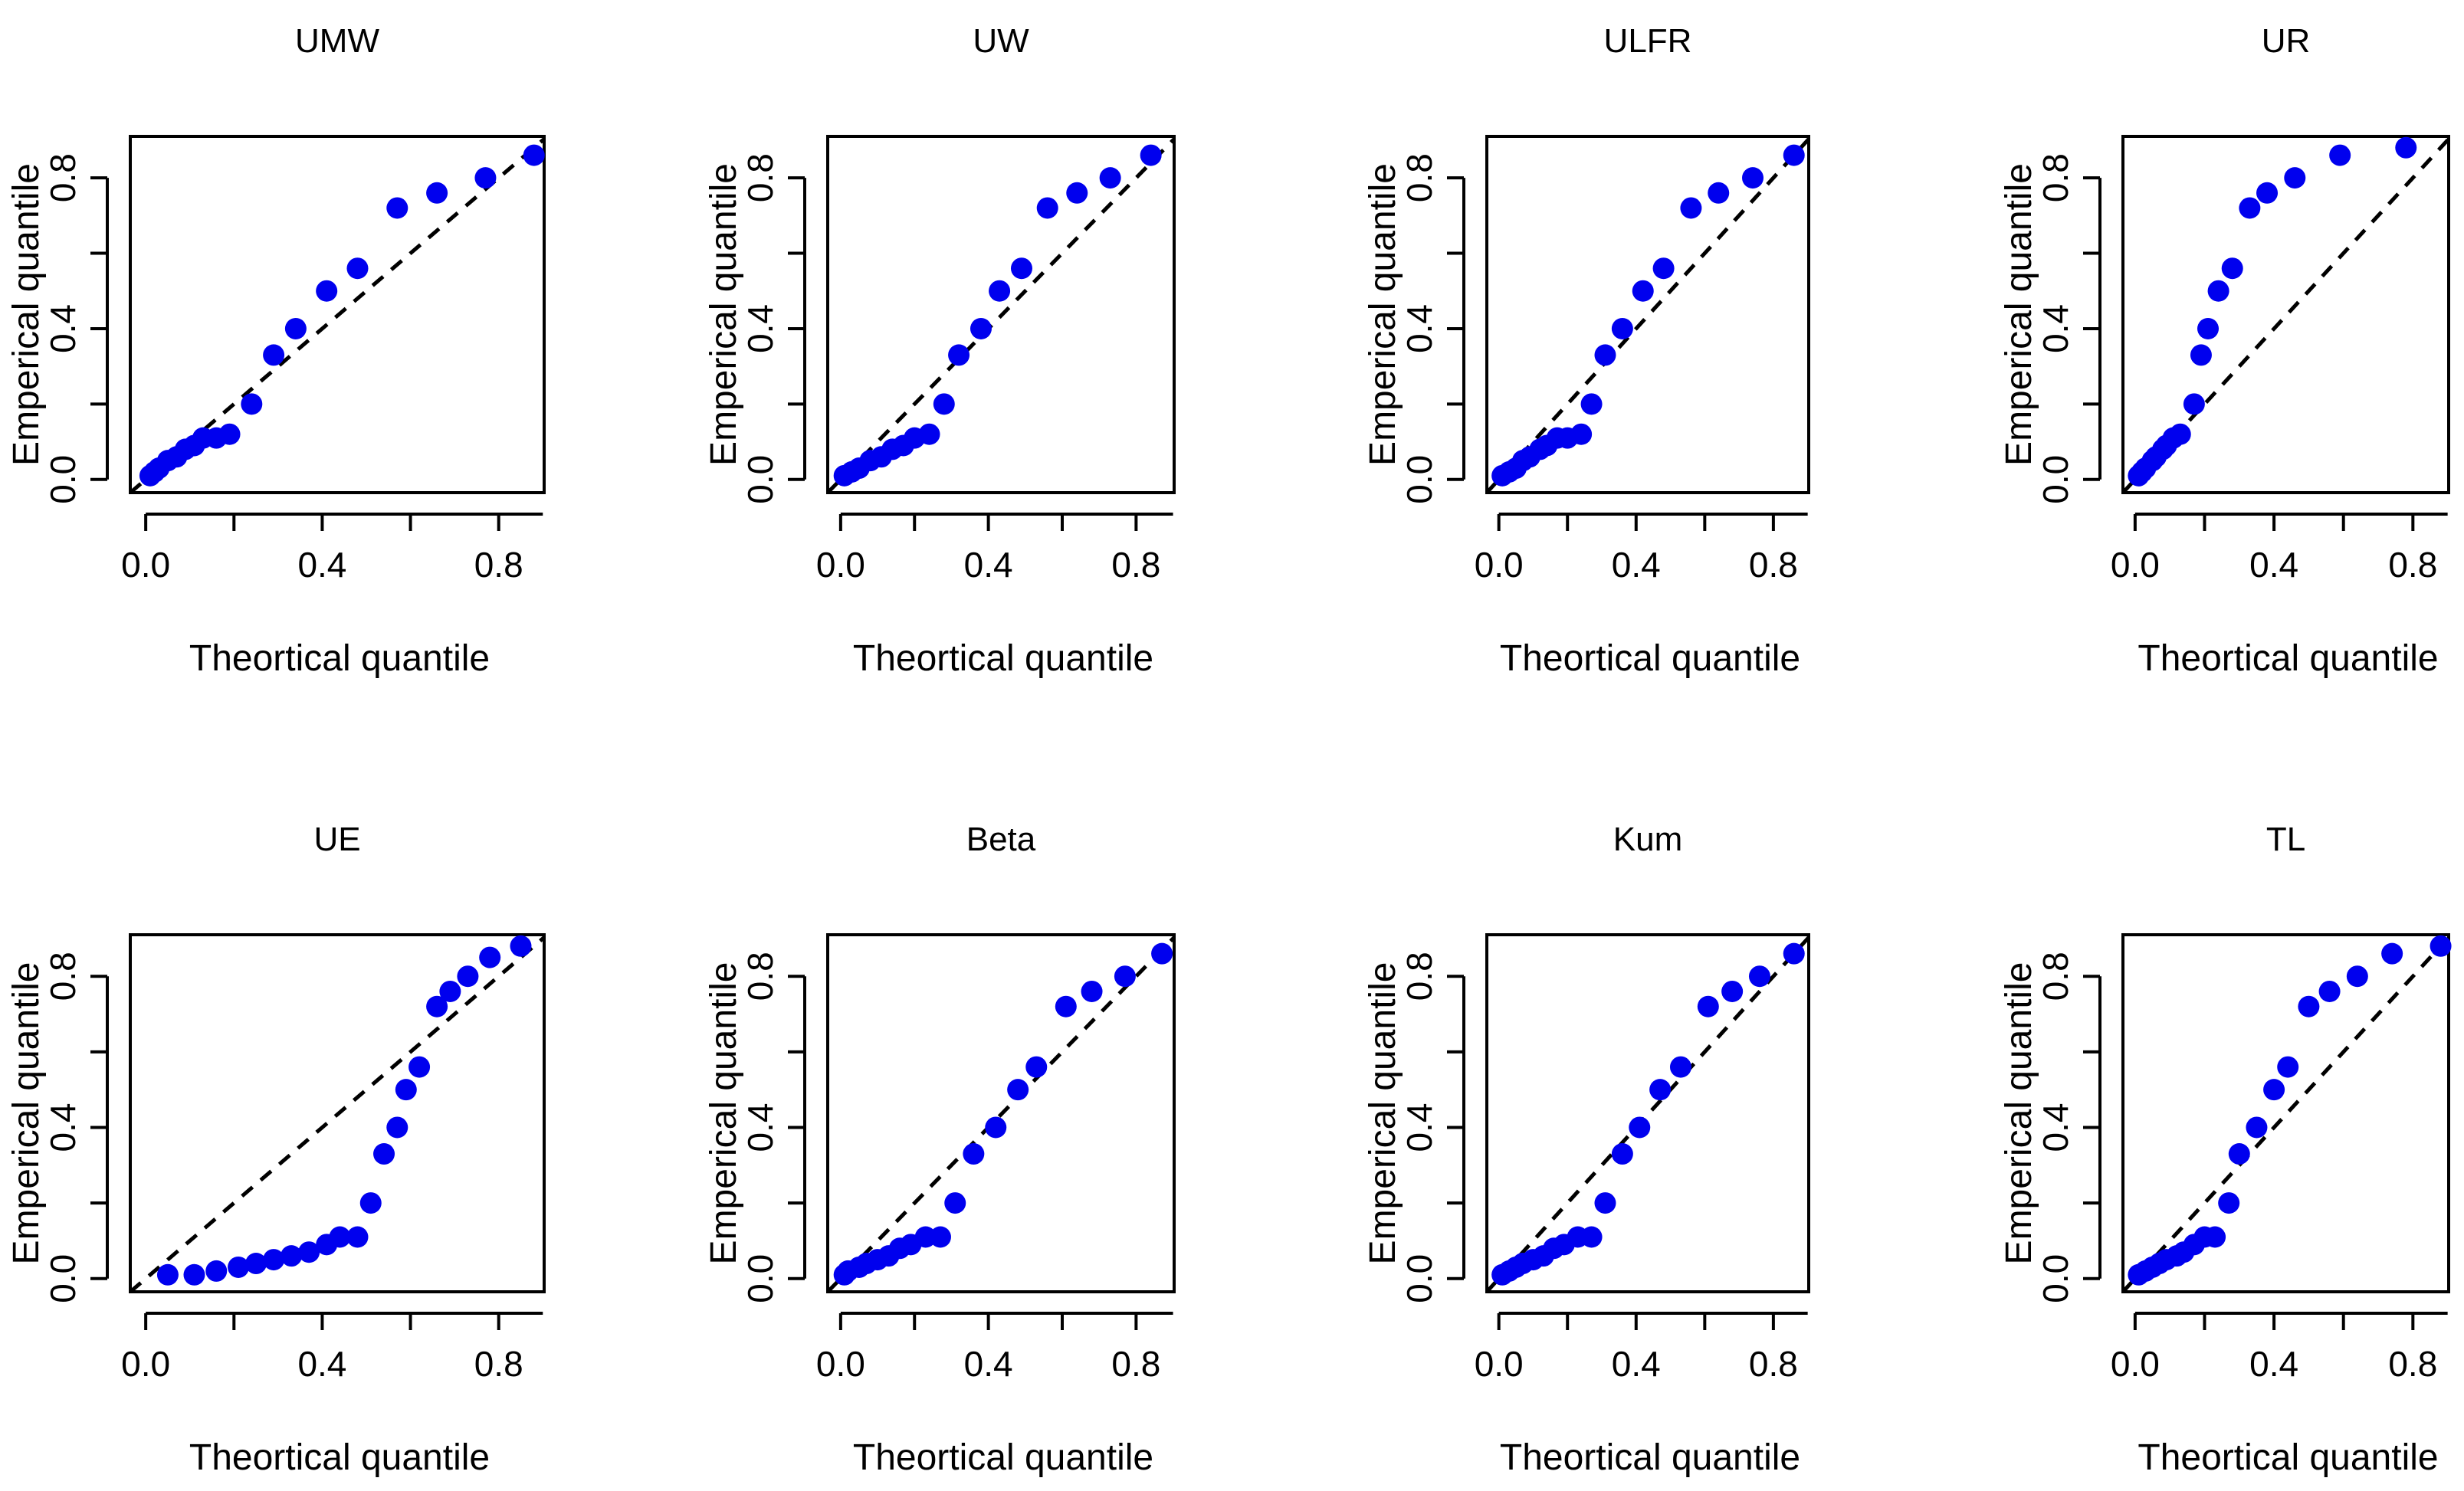  Describe the element at coordinates (1001, 839) in the screenshot. I see `panel-title: Beta` at that location.